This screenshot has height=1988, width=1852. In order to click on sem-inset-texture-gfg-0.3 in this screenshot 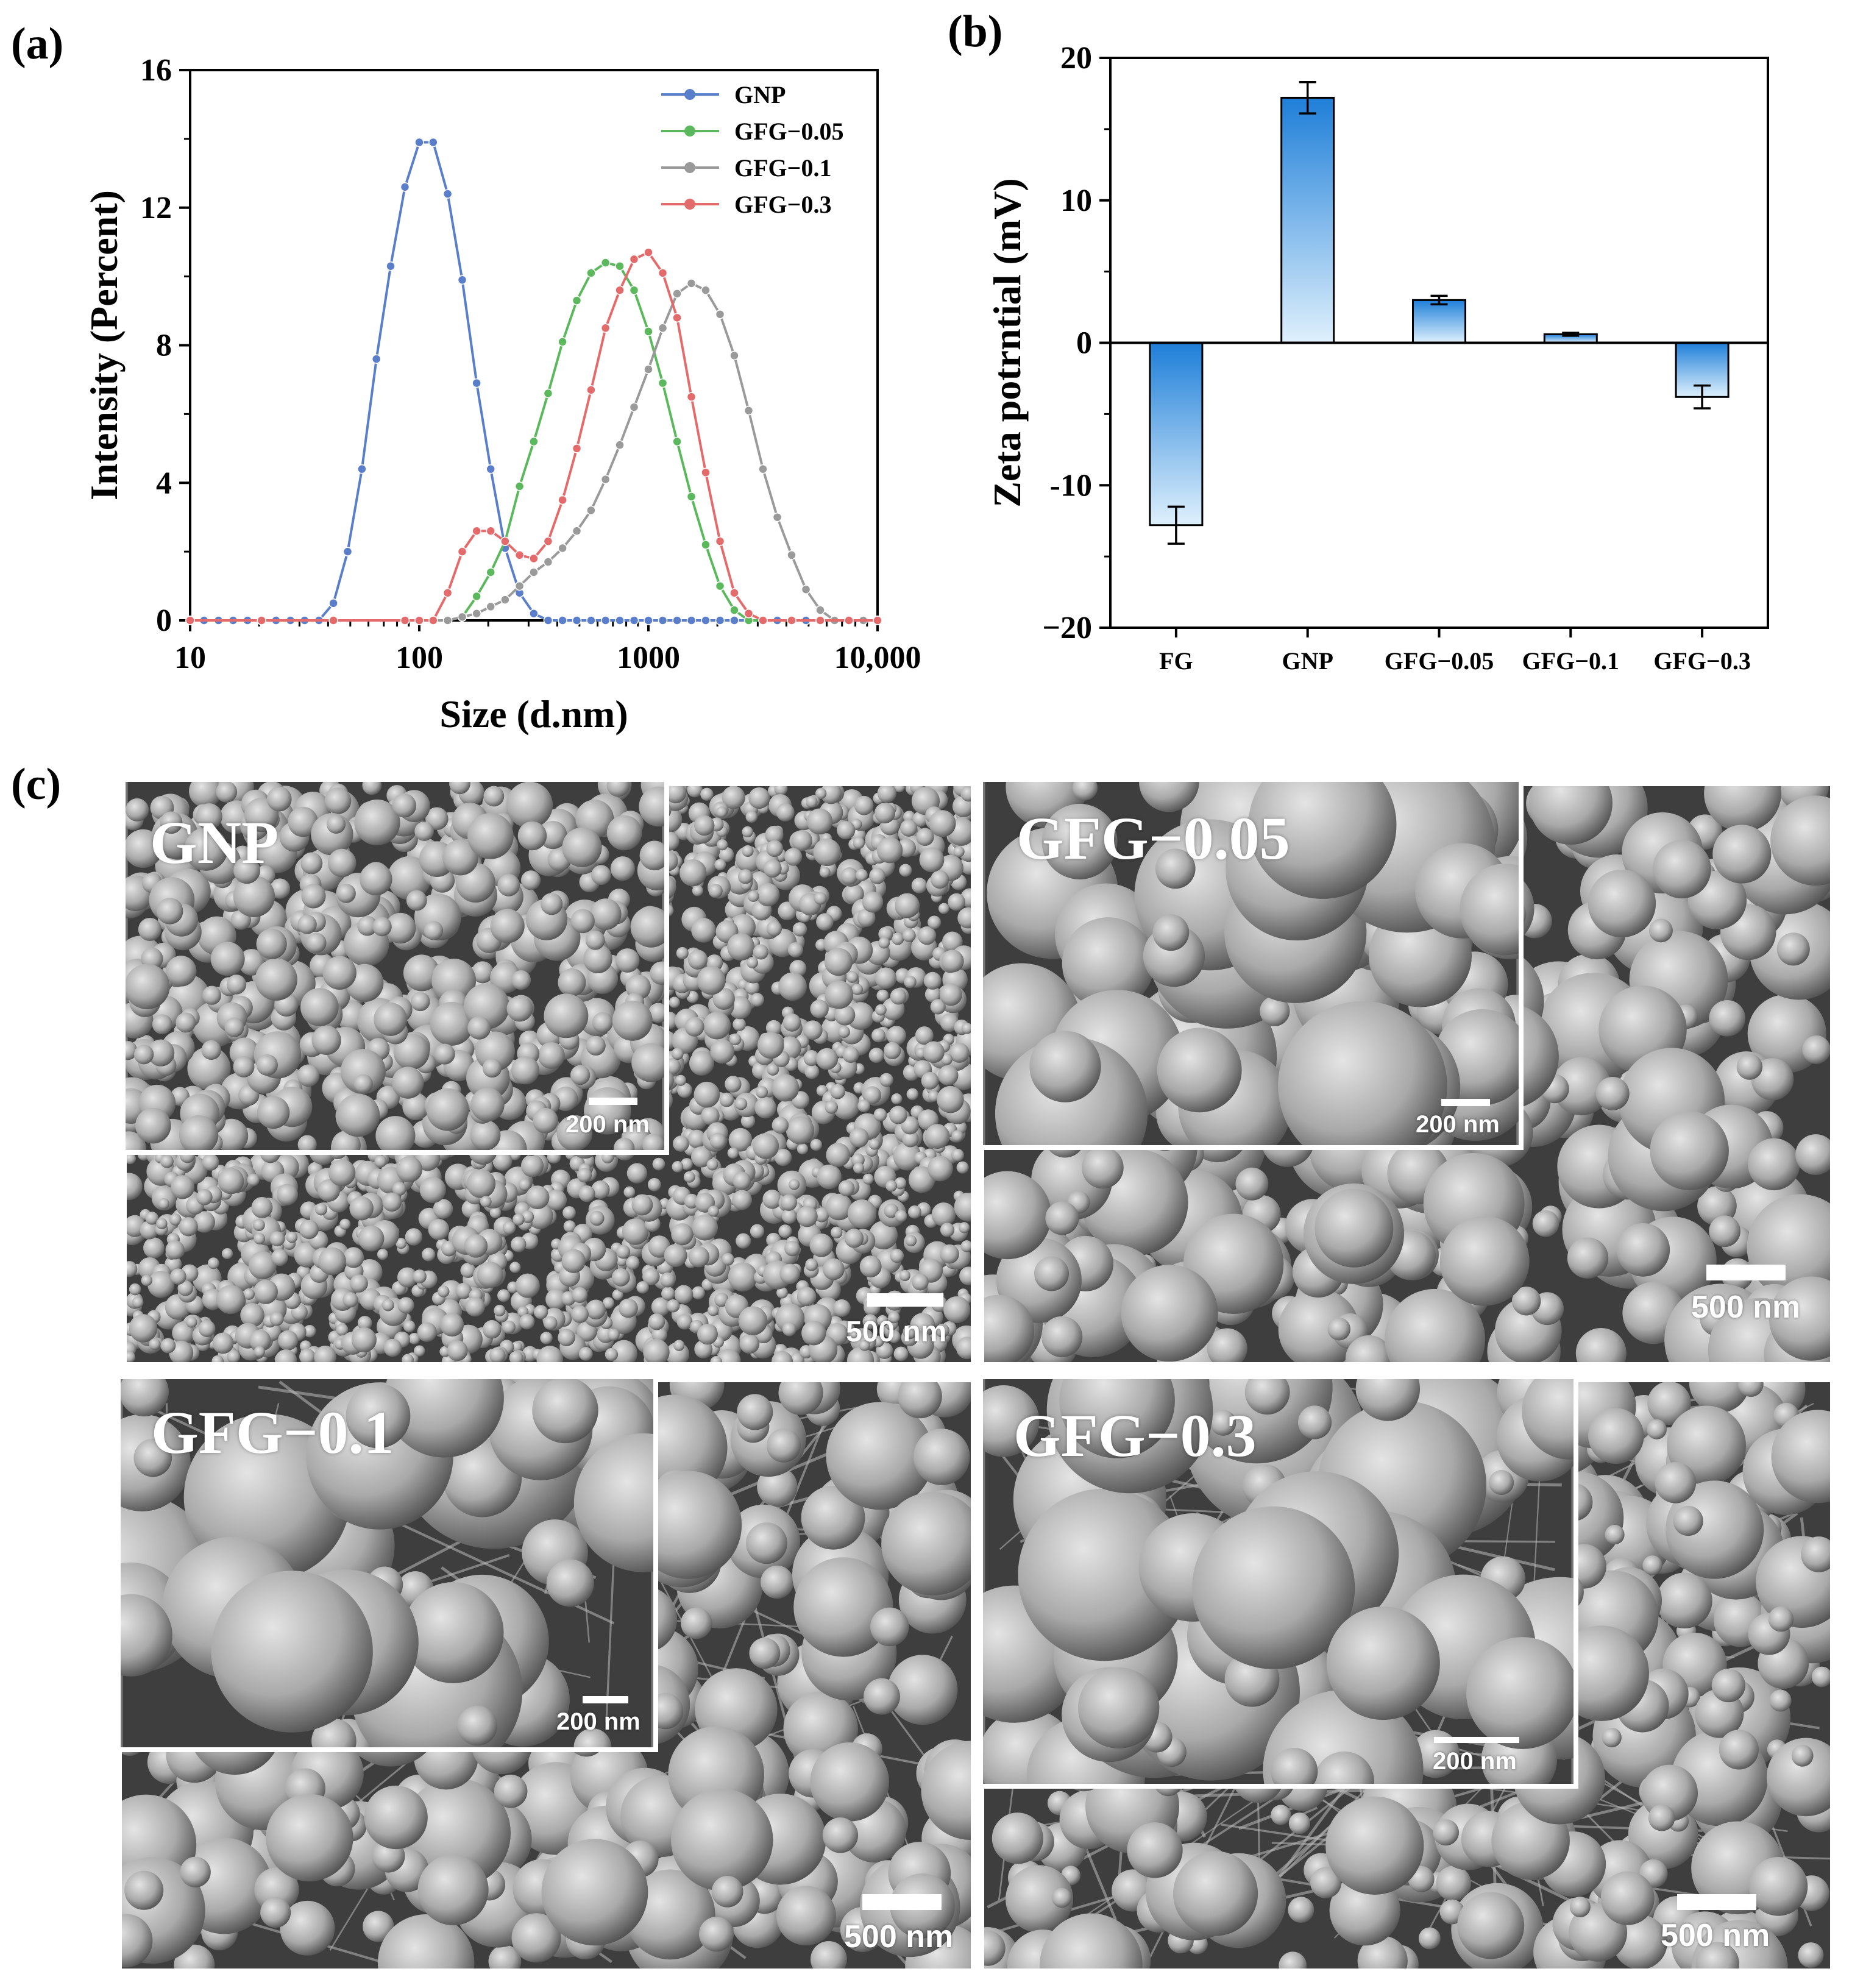, I will do `click(1278, 1581)`.